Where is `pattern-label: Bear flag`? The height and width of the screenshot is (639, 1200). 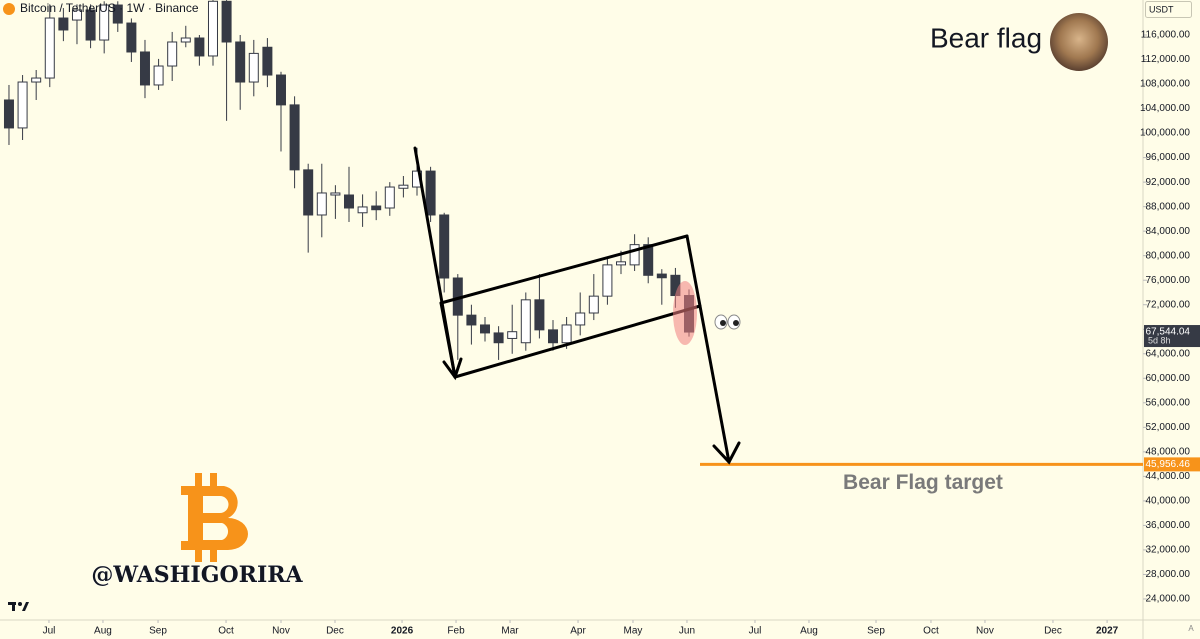
pattern-label: Bear flag is located at coordinates (986, 37).